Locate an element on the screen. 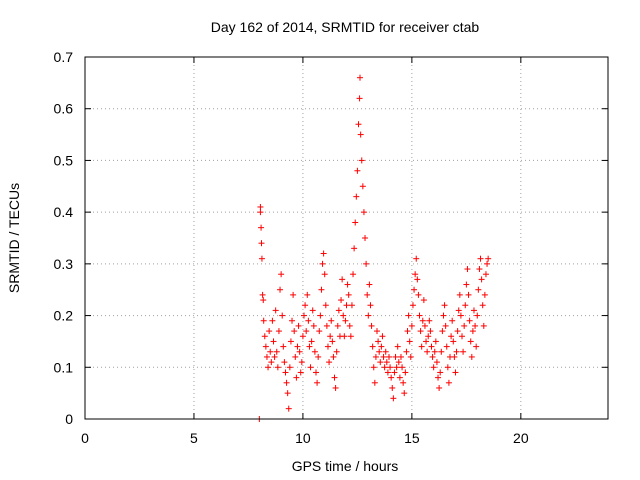  y-tick-label: 0.3 is located at coordinates (64, 264).